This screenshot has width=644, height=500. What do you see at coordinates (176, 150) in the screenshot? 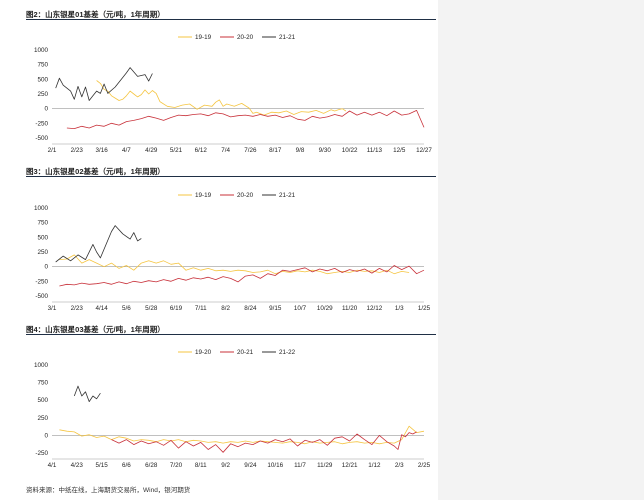
I see `x-tick-label: 5/21` at bounding box center [176, 150].